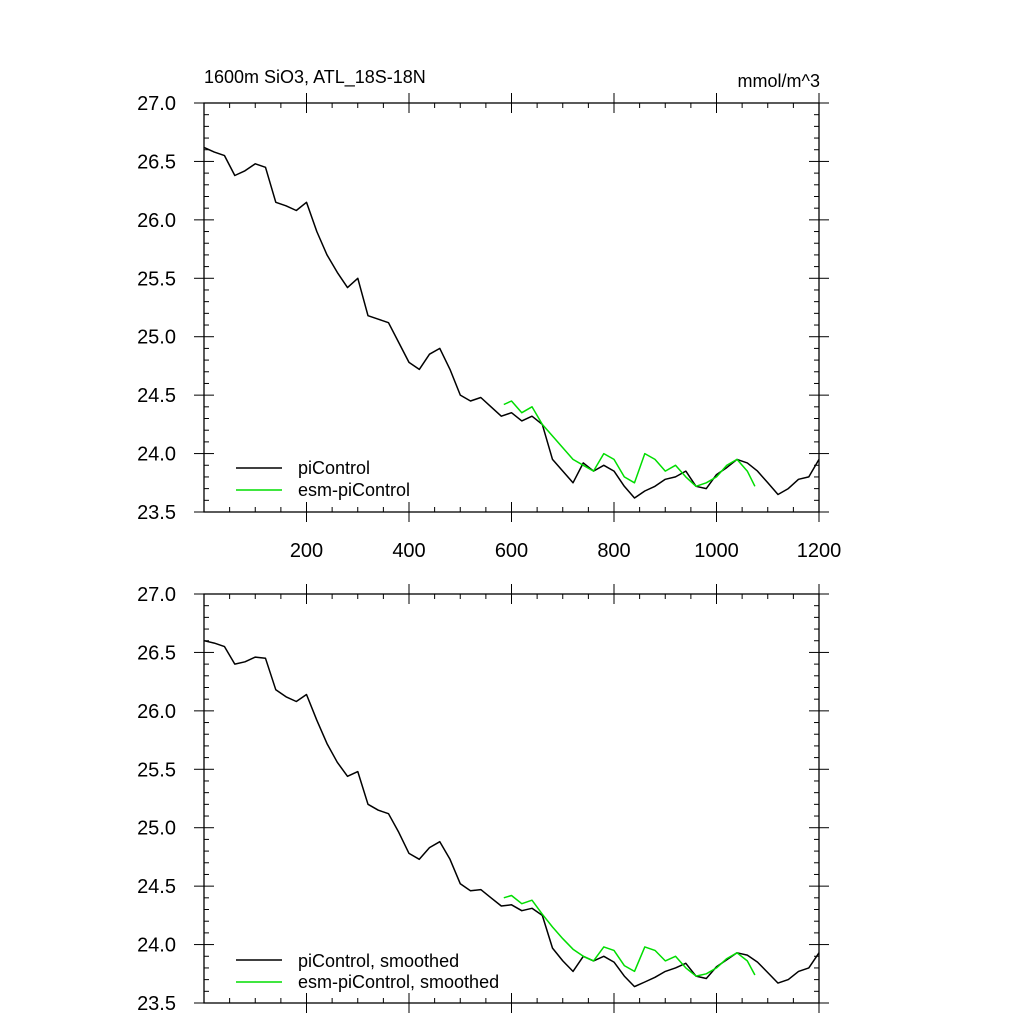  What do you see at coordinates (315, 77) in the screenshot?
I see `chart-title: 1600m SiO3, ATL_18S-18N` at bounding box center [315, 77].